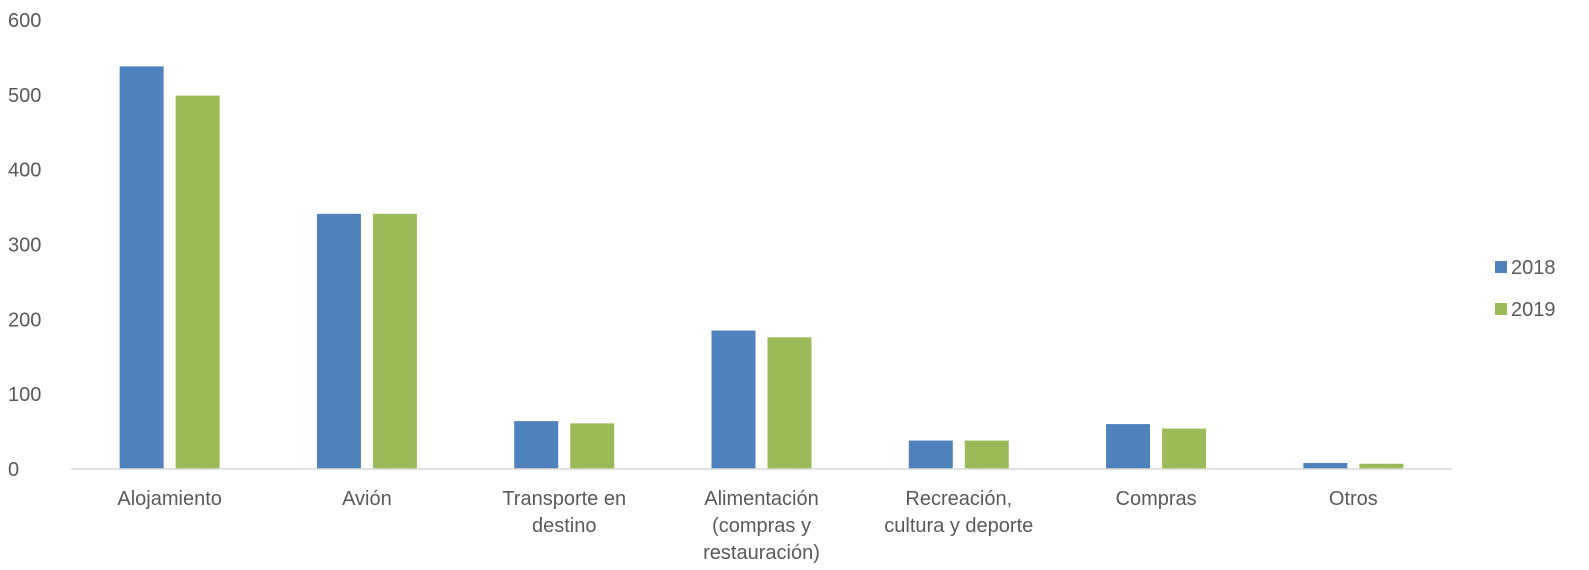 This screenshot has height=570, width=1589. What do you see at coordinates (761, 526) in the screenshot?
I see `x-tick-label: (compras y` at bounding box center [761, 526].